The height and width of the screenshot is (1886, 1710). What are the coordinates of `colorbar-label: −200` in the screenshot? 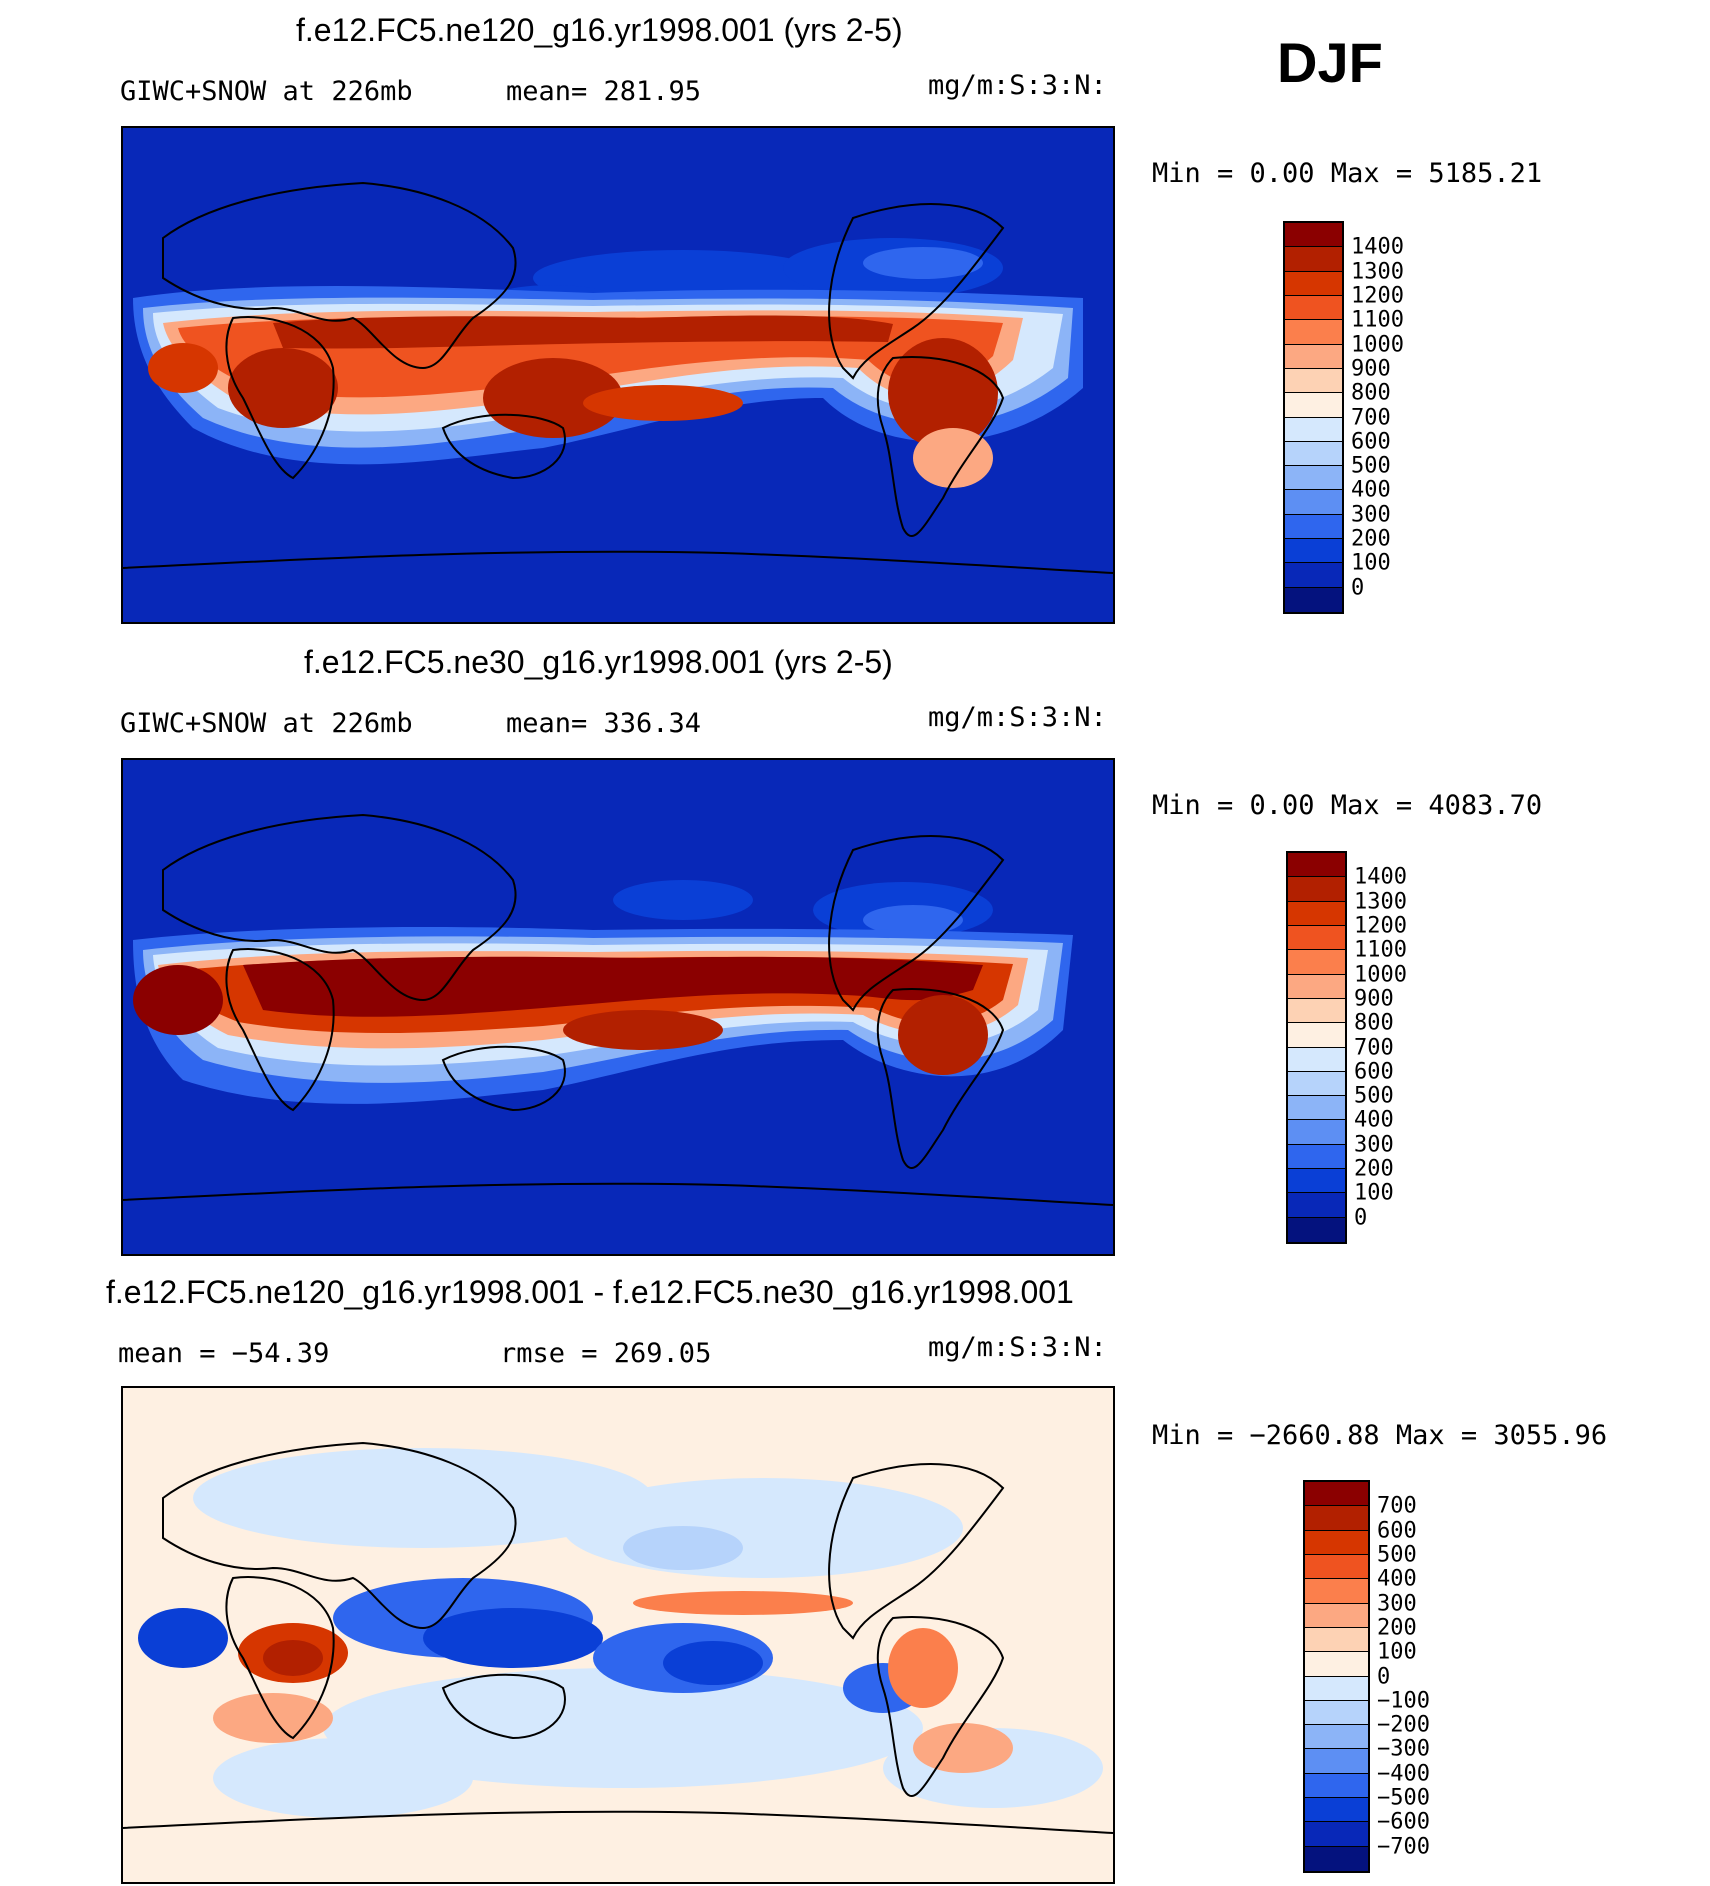 It's located at (1403, 1725).